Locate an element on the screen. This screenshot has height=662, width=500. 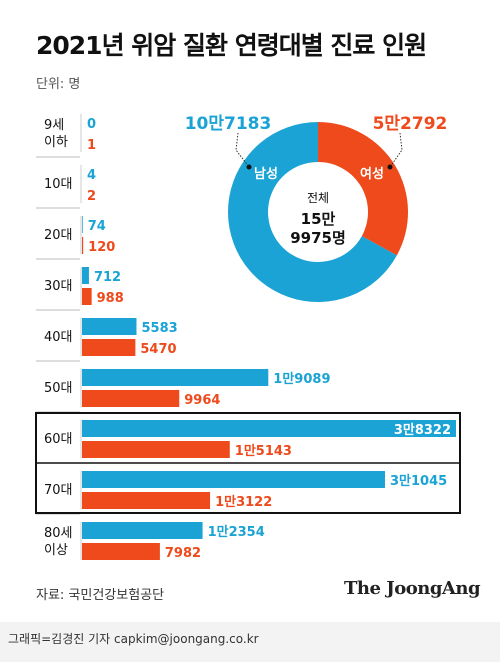
female-value-label: 9964 is located at coordinates (202, 400).